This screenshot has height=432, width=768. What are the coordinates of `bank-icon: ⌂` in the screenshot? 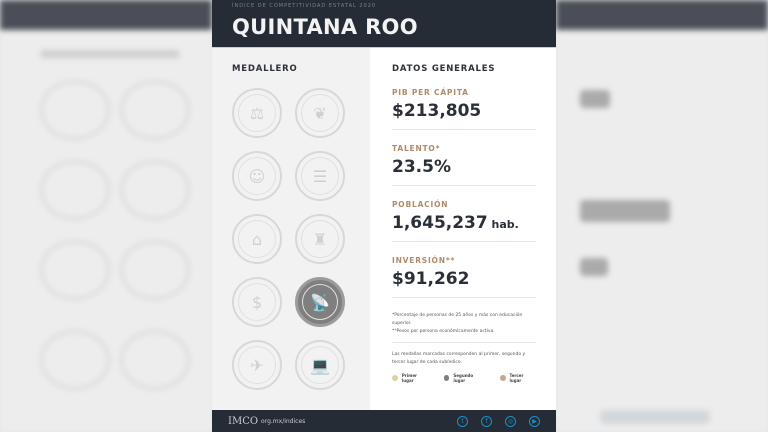 It's located at (257, 239).